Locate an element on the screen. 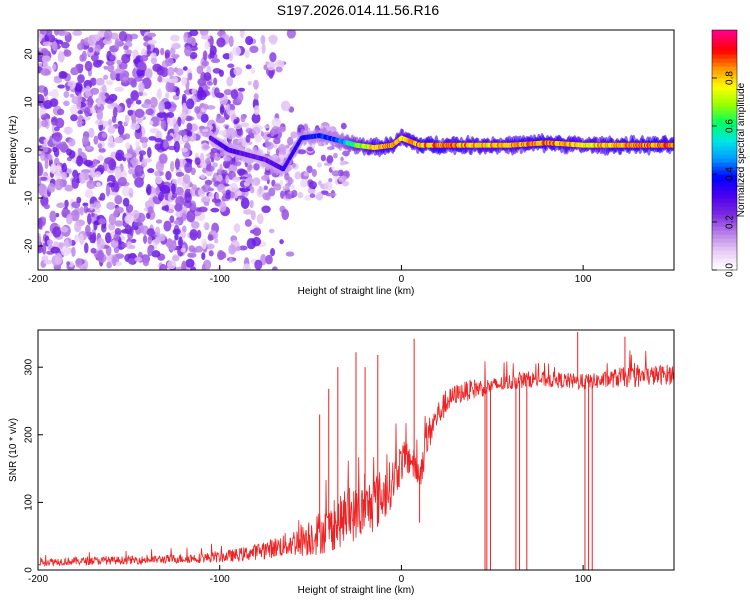  colorbar-tick-label: 0.6 is located at coordinates (730, 126).